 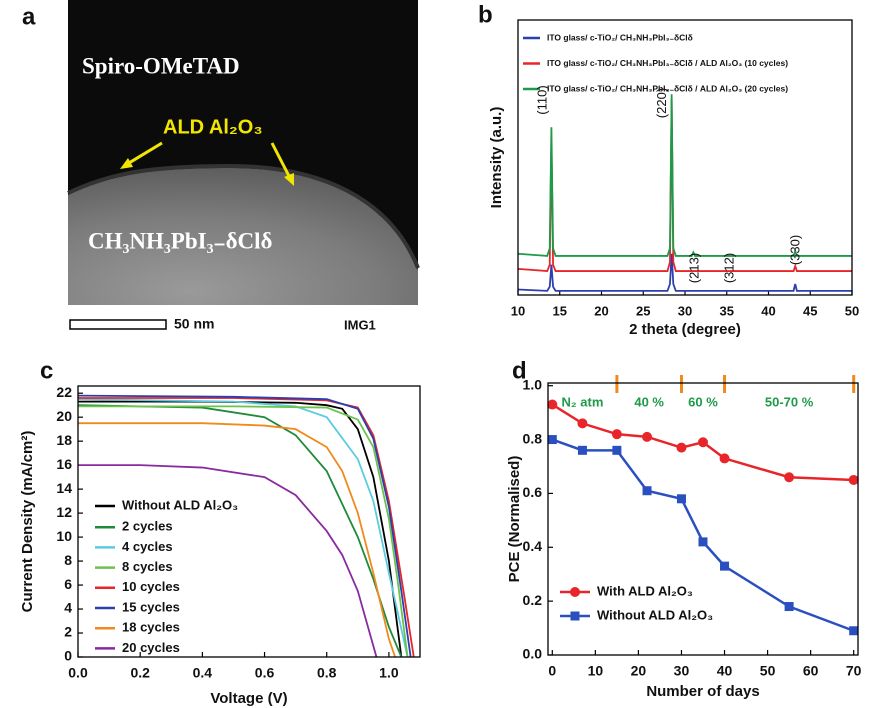 What do you see at coordinates (485, 14) in the screenshot?
I see `panel-label: b` at bounding box center [485, 14].